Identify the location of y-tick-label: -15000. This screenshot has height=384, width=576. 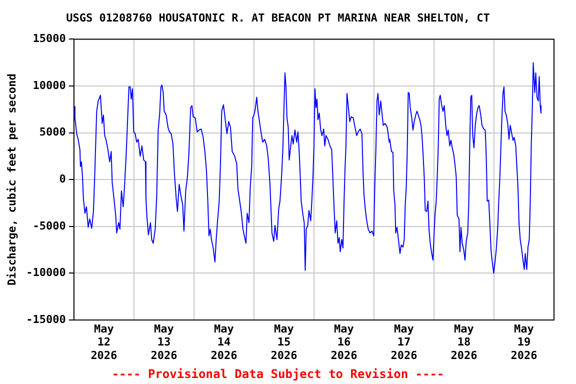
(46, 319).